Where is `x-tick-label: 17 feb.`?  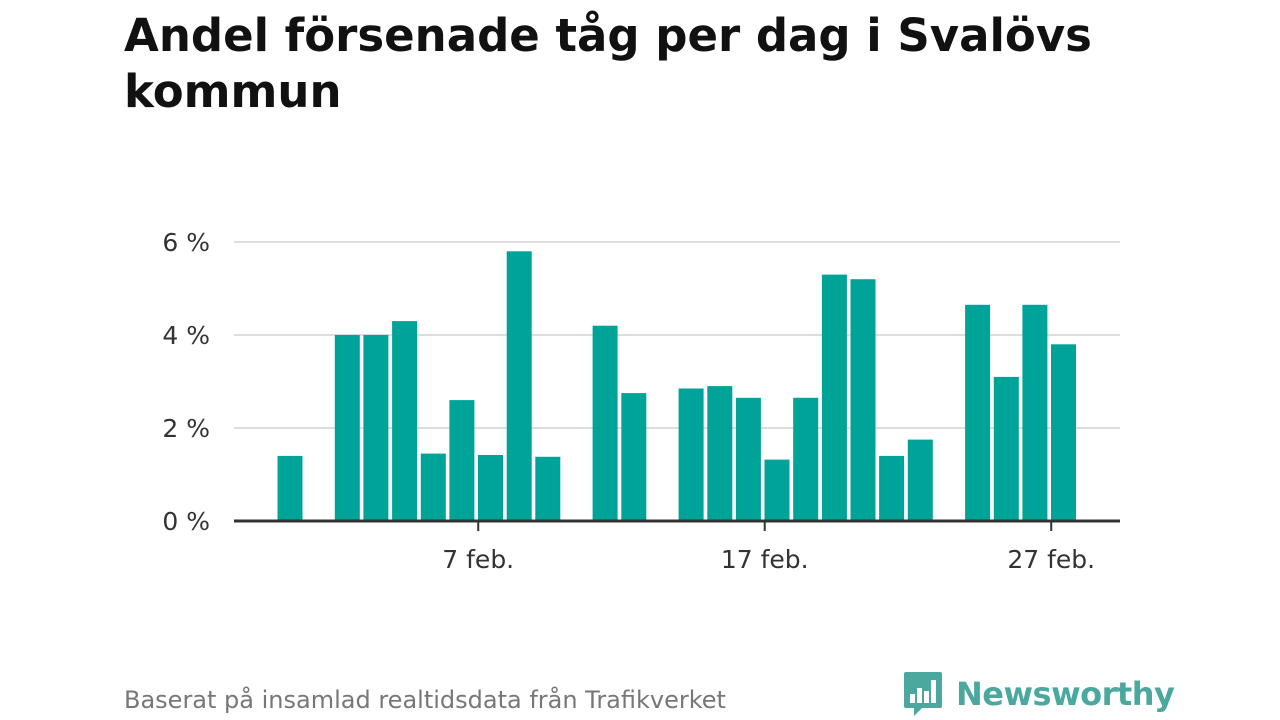
x-tick-label: 17 feb. is located at coordinates (765, 559).